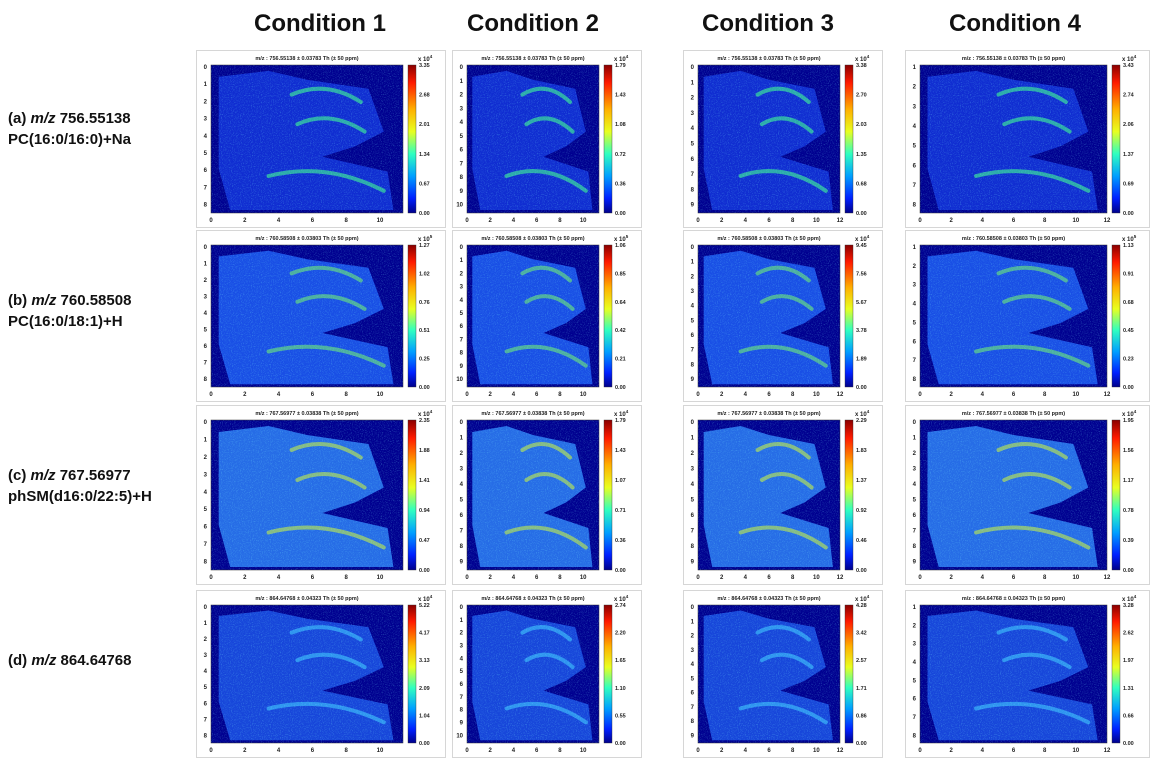 This screenshot has height=762, width=1159. Describe the element at coordinates (861, 689) in the screenshot. I see `colorbar-tick-label: 1.71` at that location.